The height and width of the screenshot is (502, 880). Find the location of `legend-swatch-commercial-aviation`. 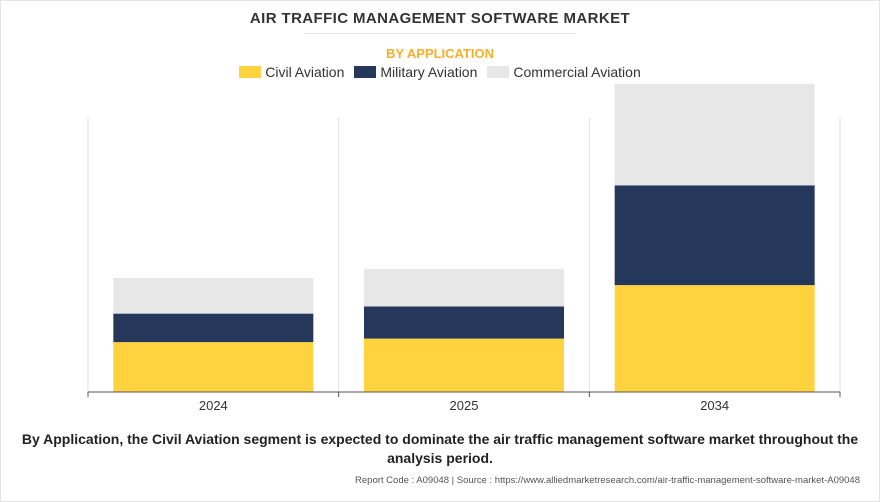

legend-swatch-commercial-aviation is located at coordinates (498, 72).